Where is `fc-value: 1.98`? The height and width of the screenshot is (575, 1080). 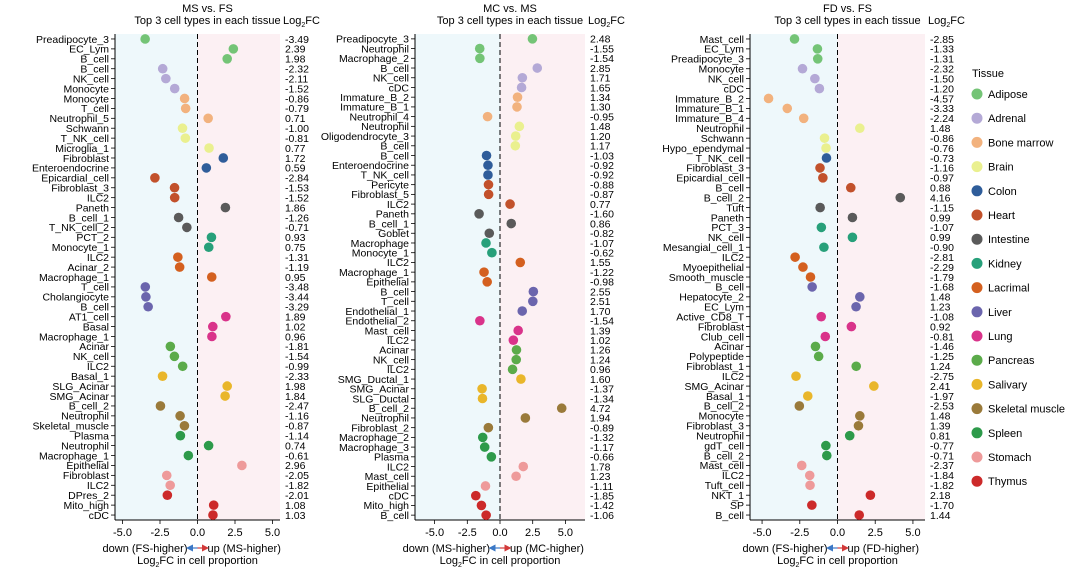 fc-value: 1.98 is located at coordinates (295, 60).